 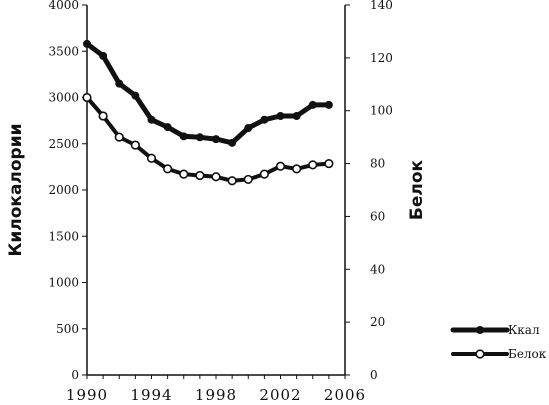 What do you see at coordinates (75, 375) in the screenshot?
I see `left-tick-label: 0` at bounding box center [75, 375].